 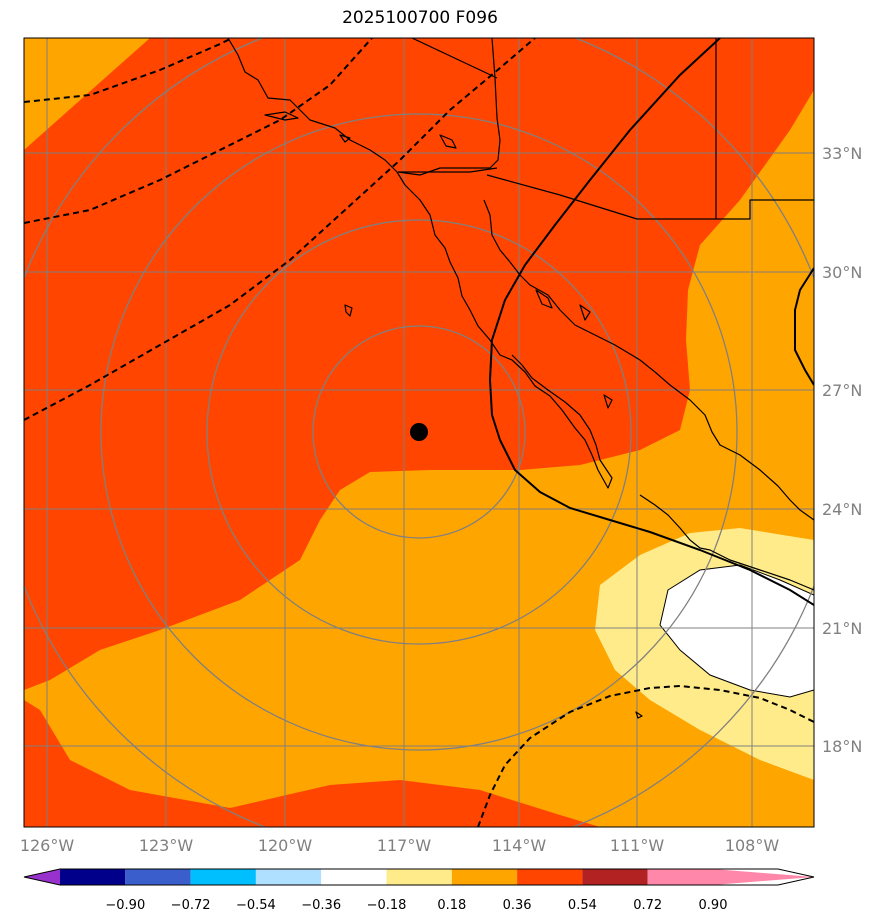 What do you see at coordinates (125, 905) in the screenshot?
I see `colorbar-tick-1: −0.90` at bounding box center [125, 905].